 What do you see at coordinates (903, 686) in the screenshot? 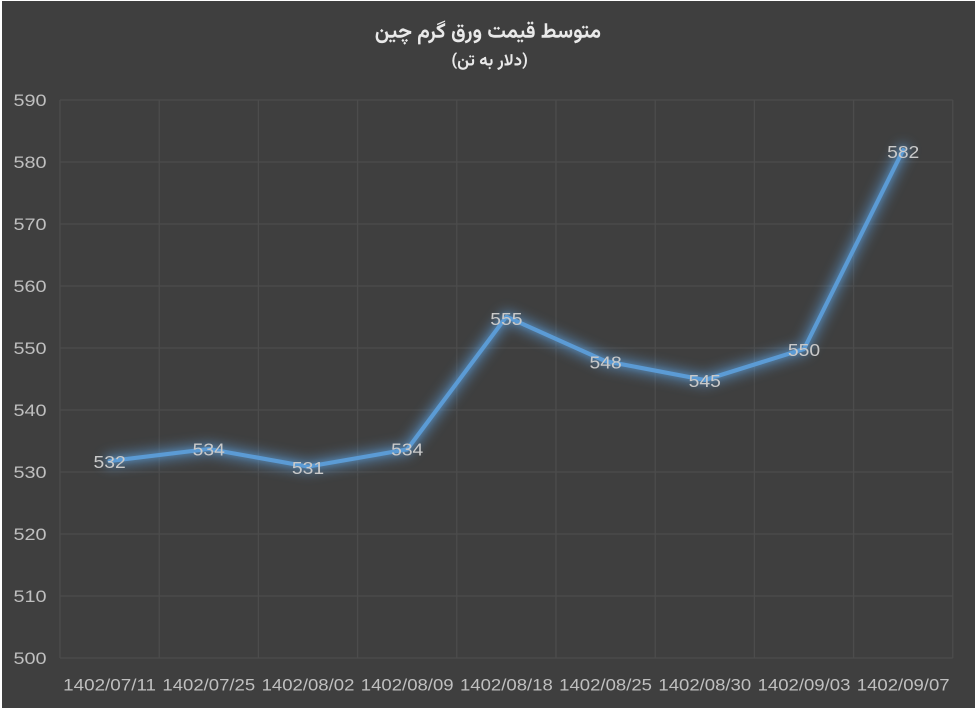
I see `svg-text: 1402/09/07` at bounding box center [903, 686].